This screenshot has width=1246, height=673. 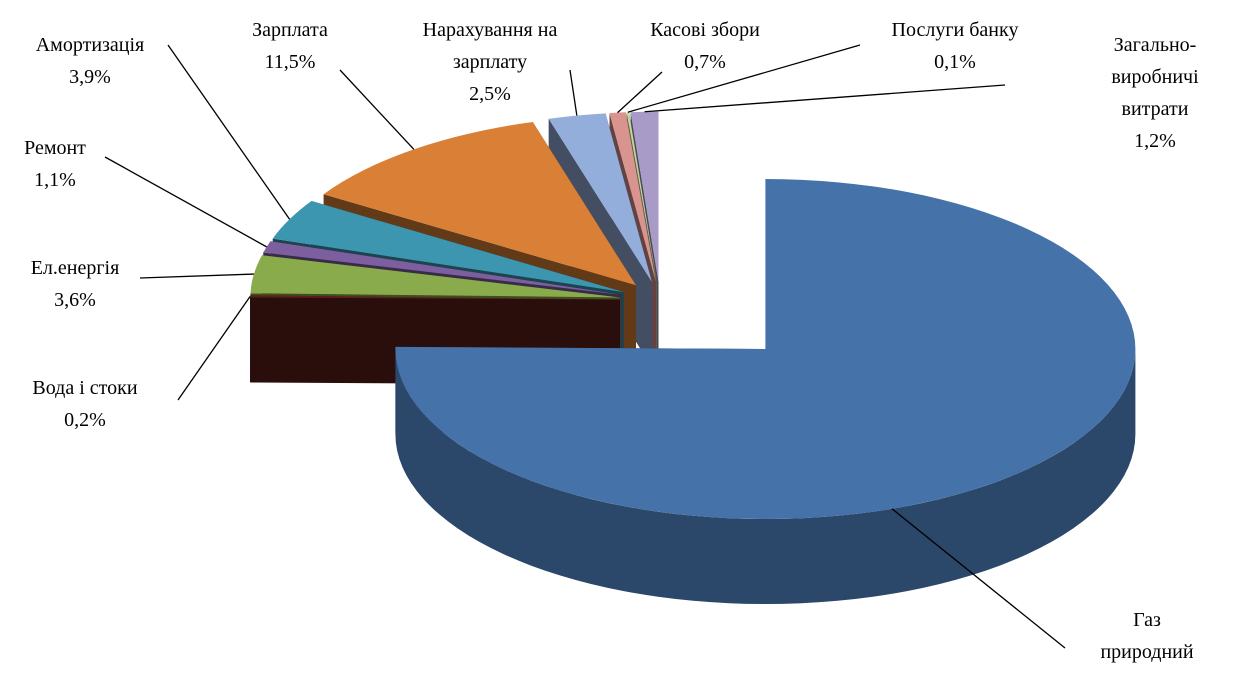 I want to click on value-label: 0,1%, so click(x=955, y=62).